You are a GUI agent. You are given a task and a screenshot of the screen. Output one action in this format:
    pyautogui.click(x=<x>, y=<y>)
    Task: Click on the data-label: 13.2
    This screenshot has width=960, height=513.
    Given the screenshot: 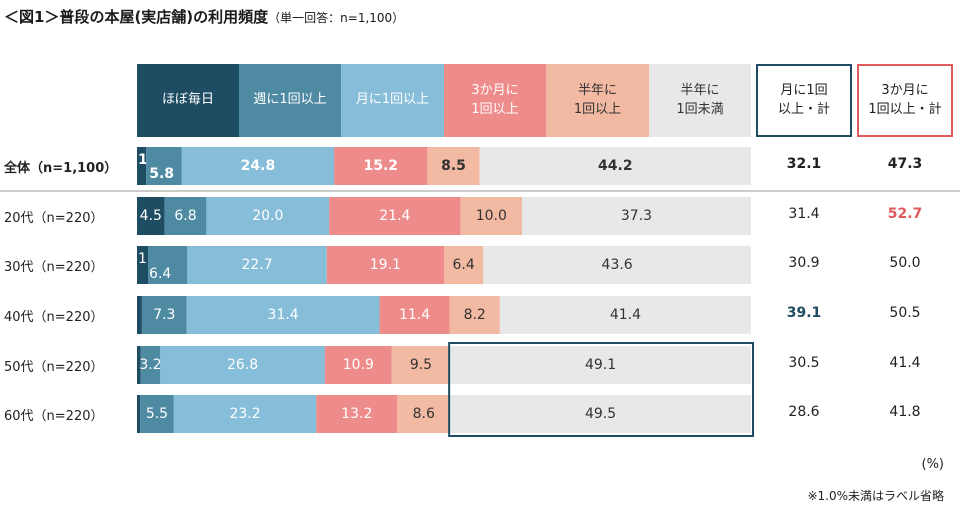 What is the action you would take?
    pyautogui.click(x=356, y=414)
    